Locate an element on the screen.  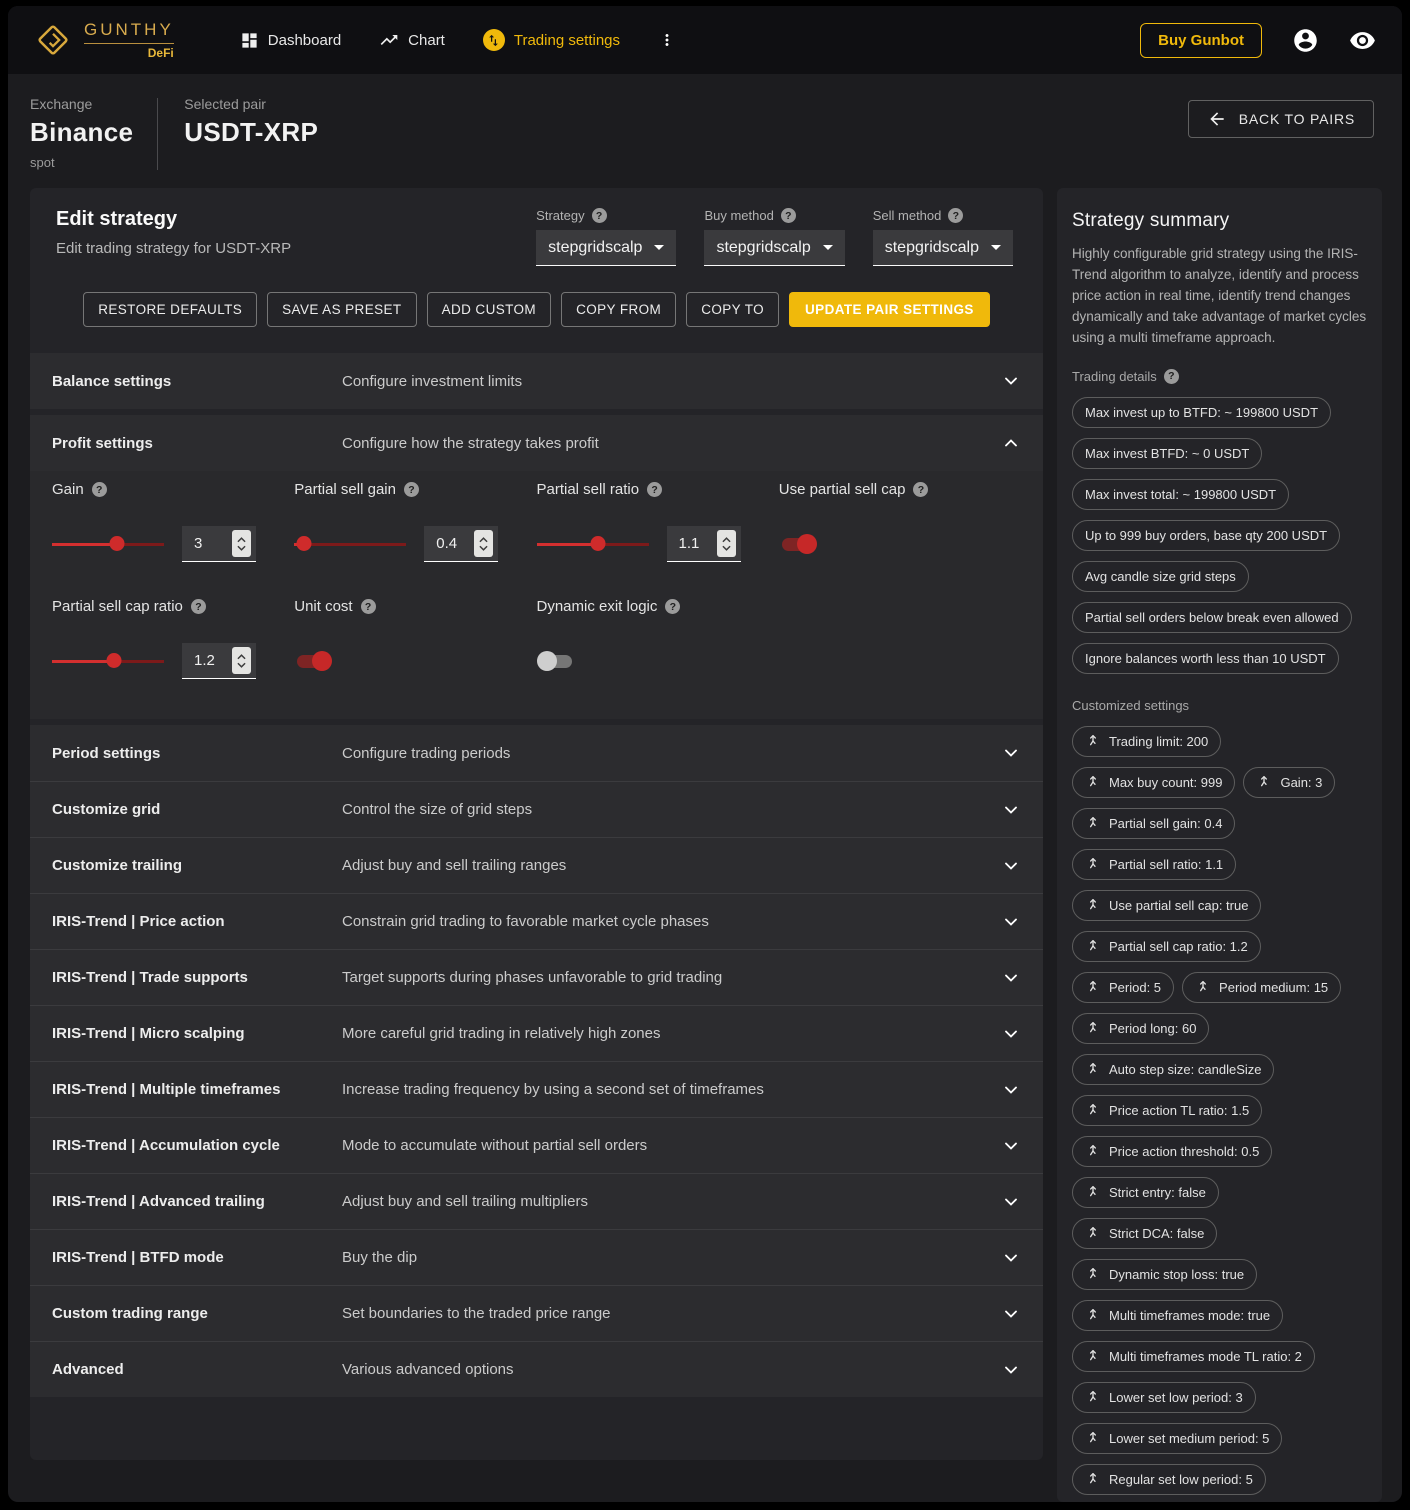
header-divider is located at coordinates (158, 134).